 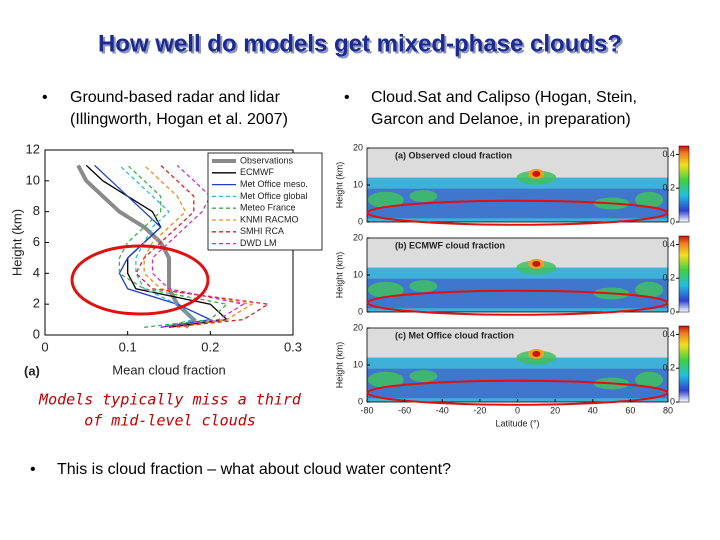 I want to click on caption: of mid-level clouds, so click(x=170, y=421).